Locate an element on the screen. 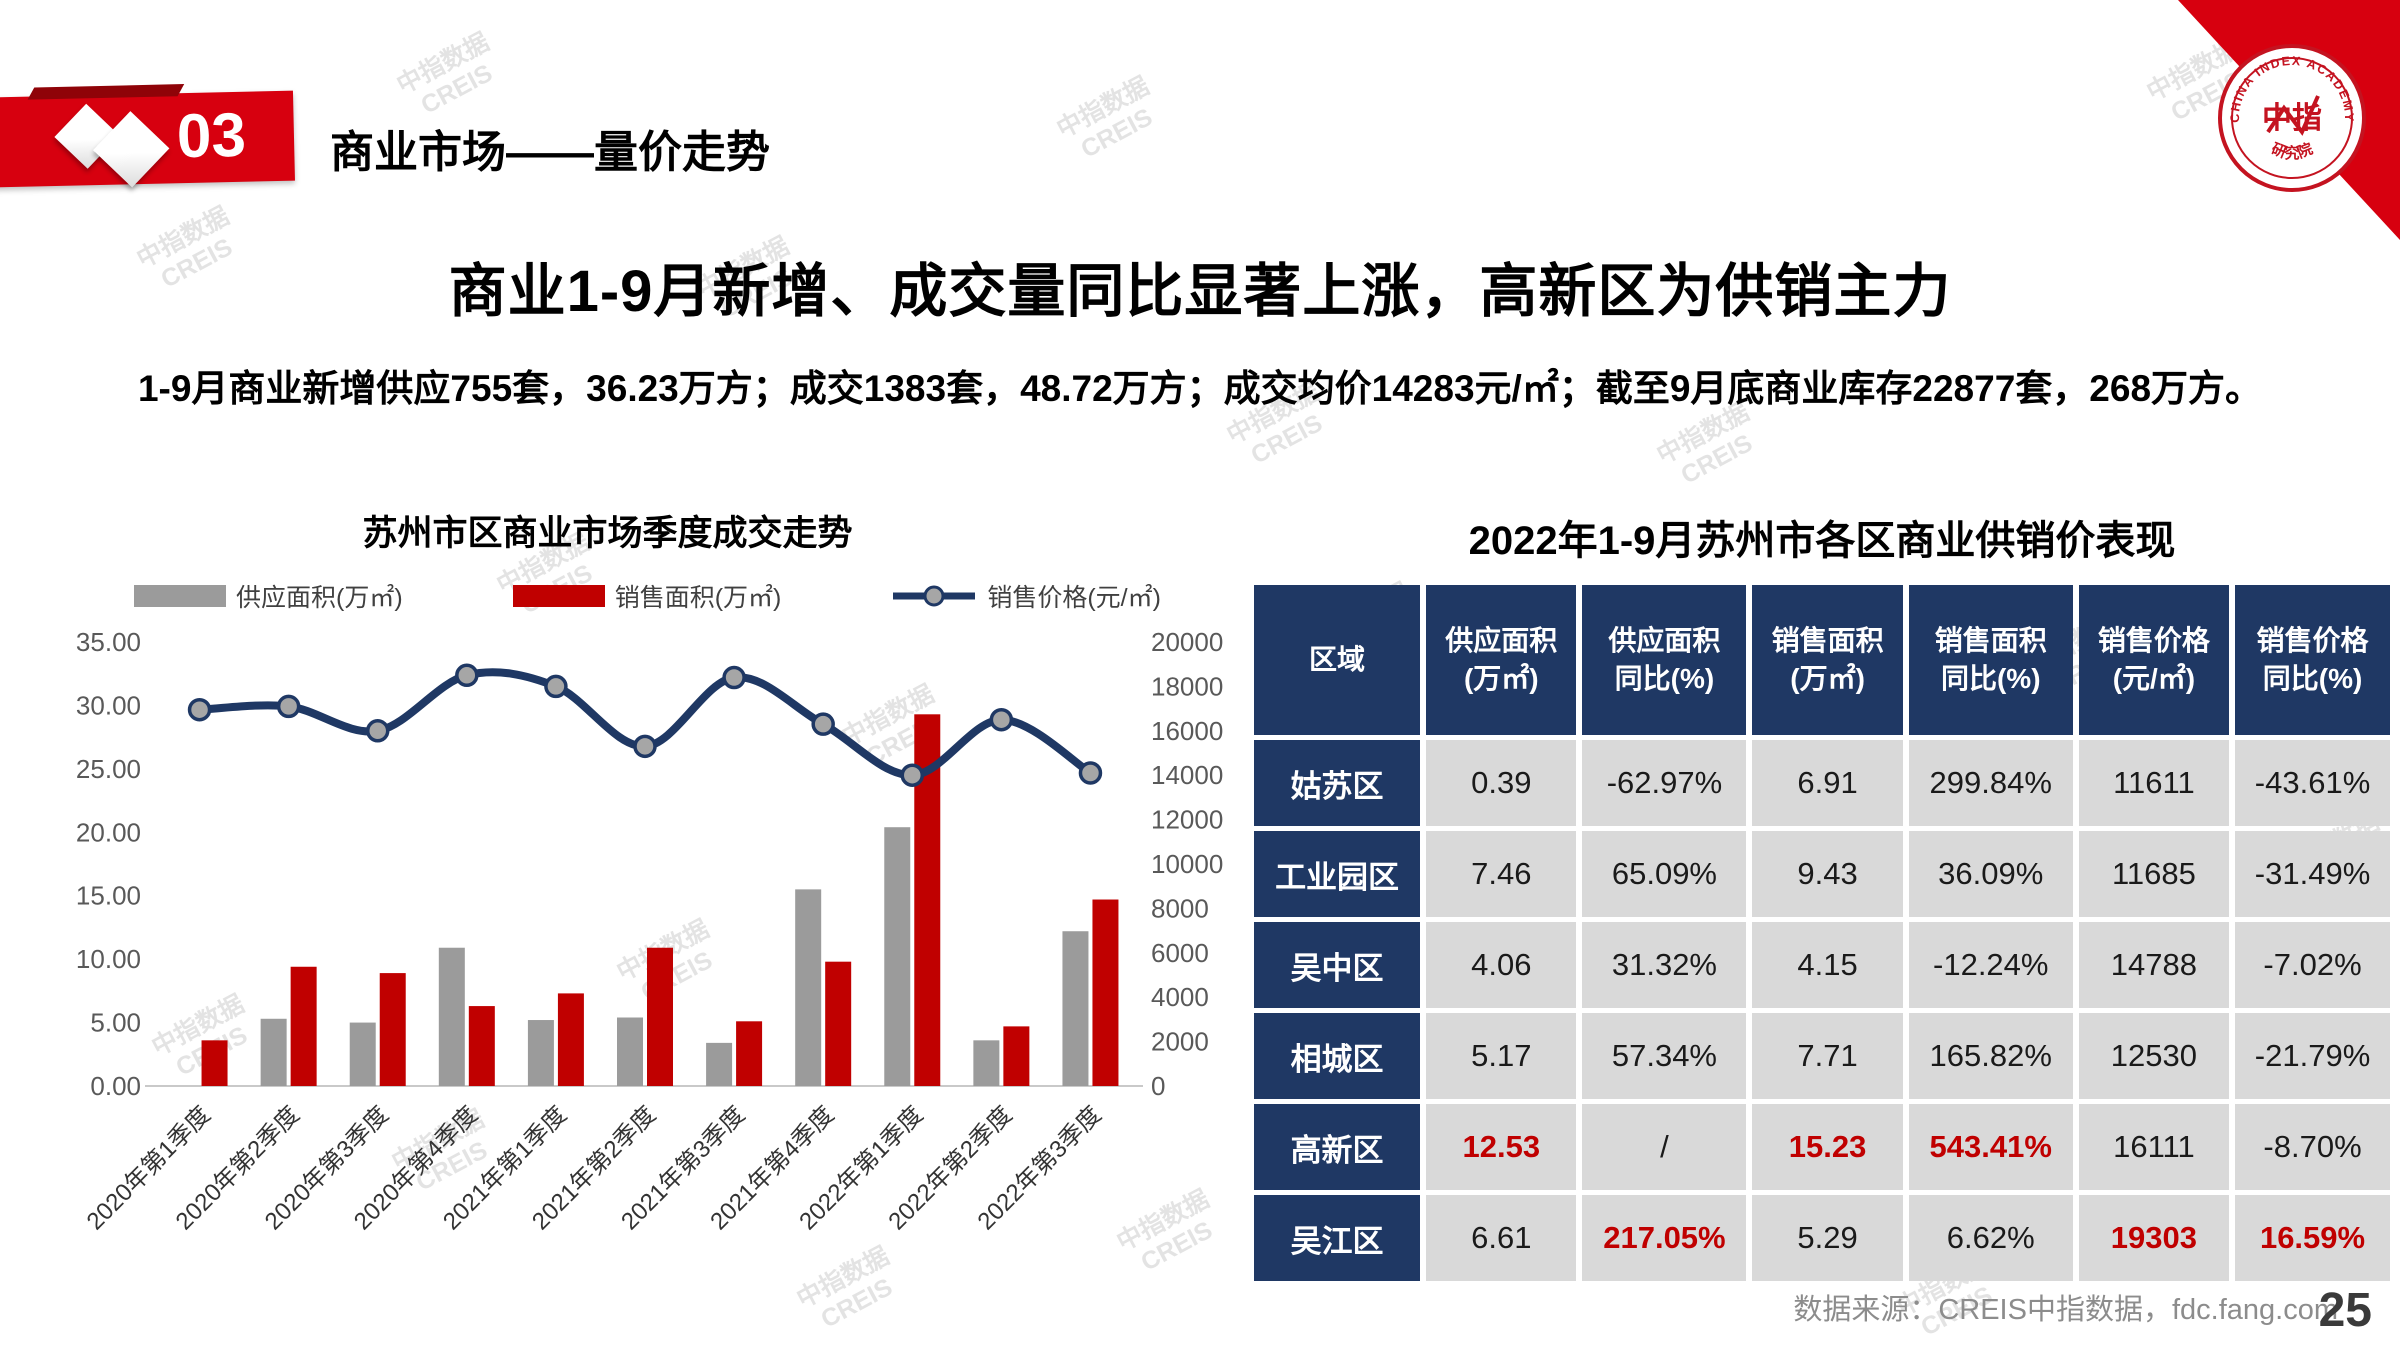  value-cell: 299.84% is located at coordinates (1990, 783).